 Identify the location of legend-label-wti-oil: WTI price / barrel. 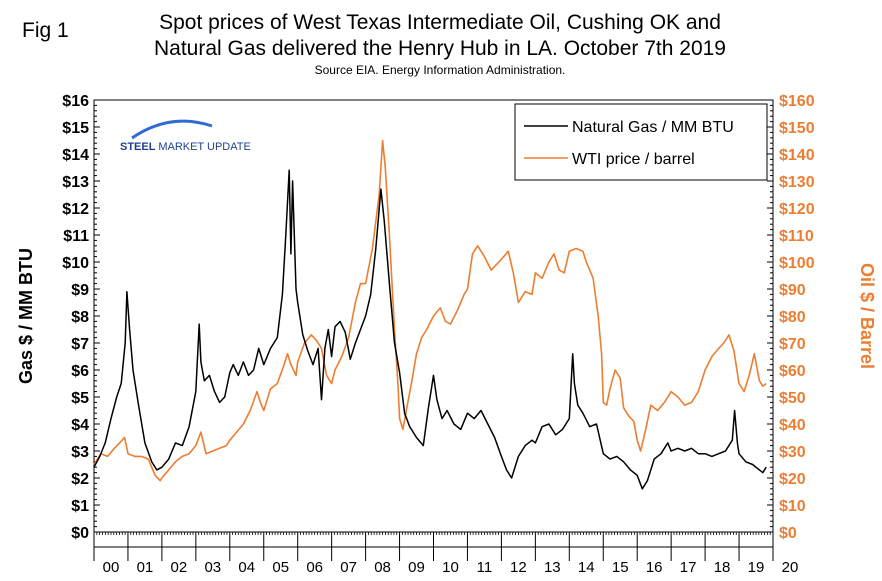
(633, 159).